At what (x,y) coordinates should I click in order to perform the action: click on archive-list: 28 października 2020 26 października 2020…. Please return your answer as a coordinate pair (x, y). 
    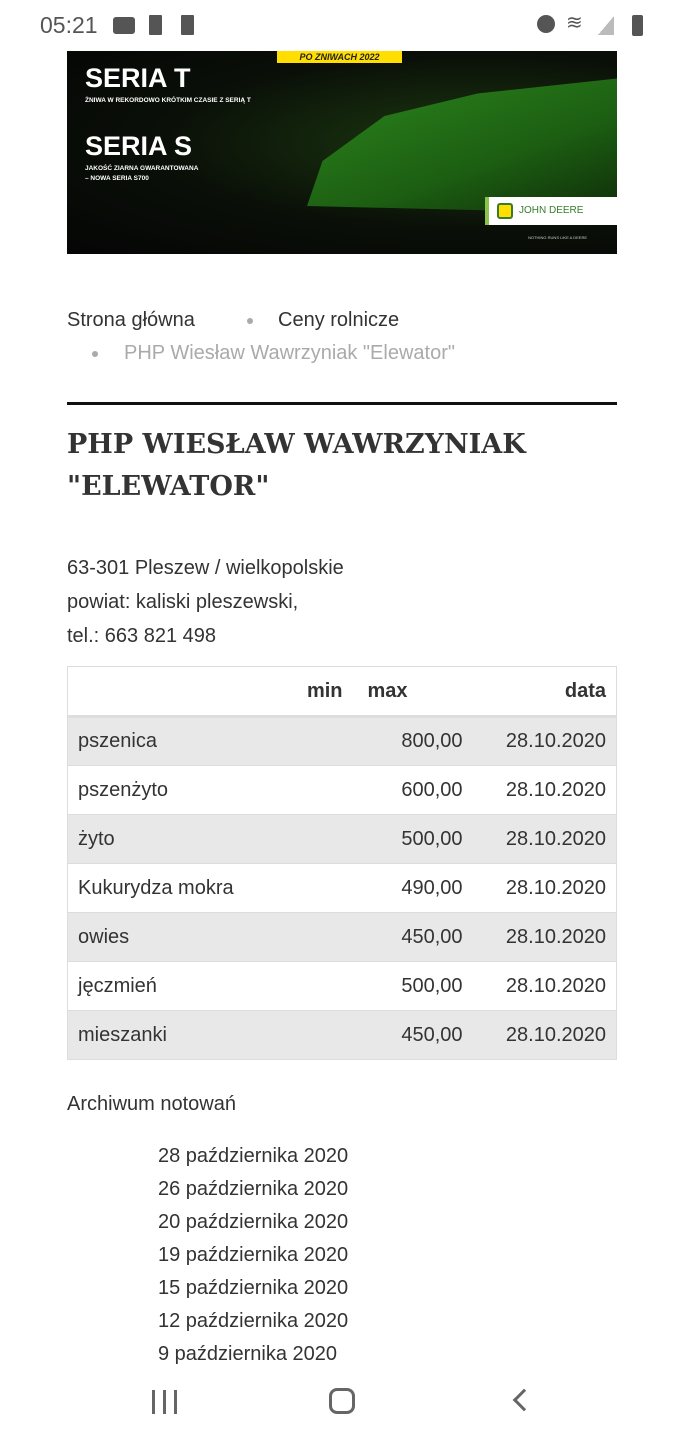
    Looking at the image, I should click on (253, 1253).